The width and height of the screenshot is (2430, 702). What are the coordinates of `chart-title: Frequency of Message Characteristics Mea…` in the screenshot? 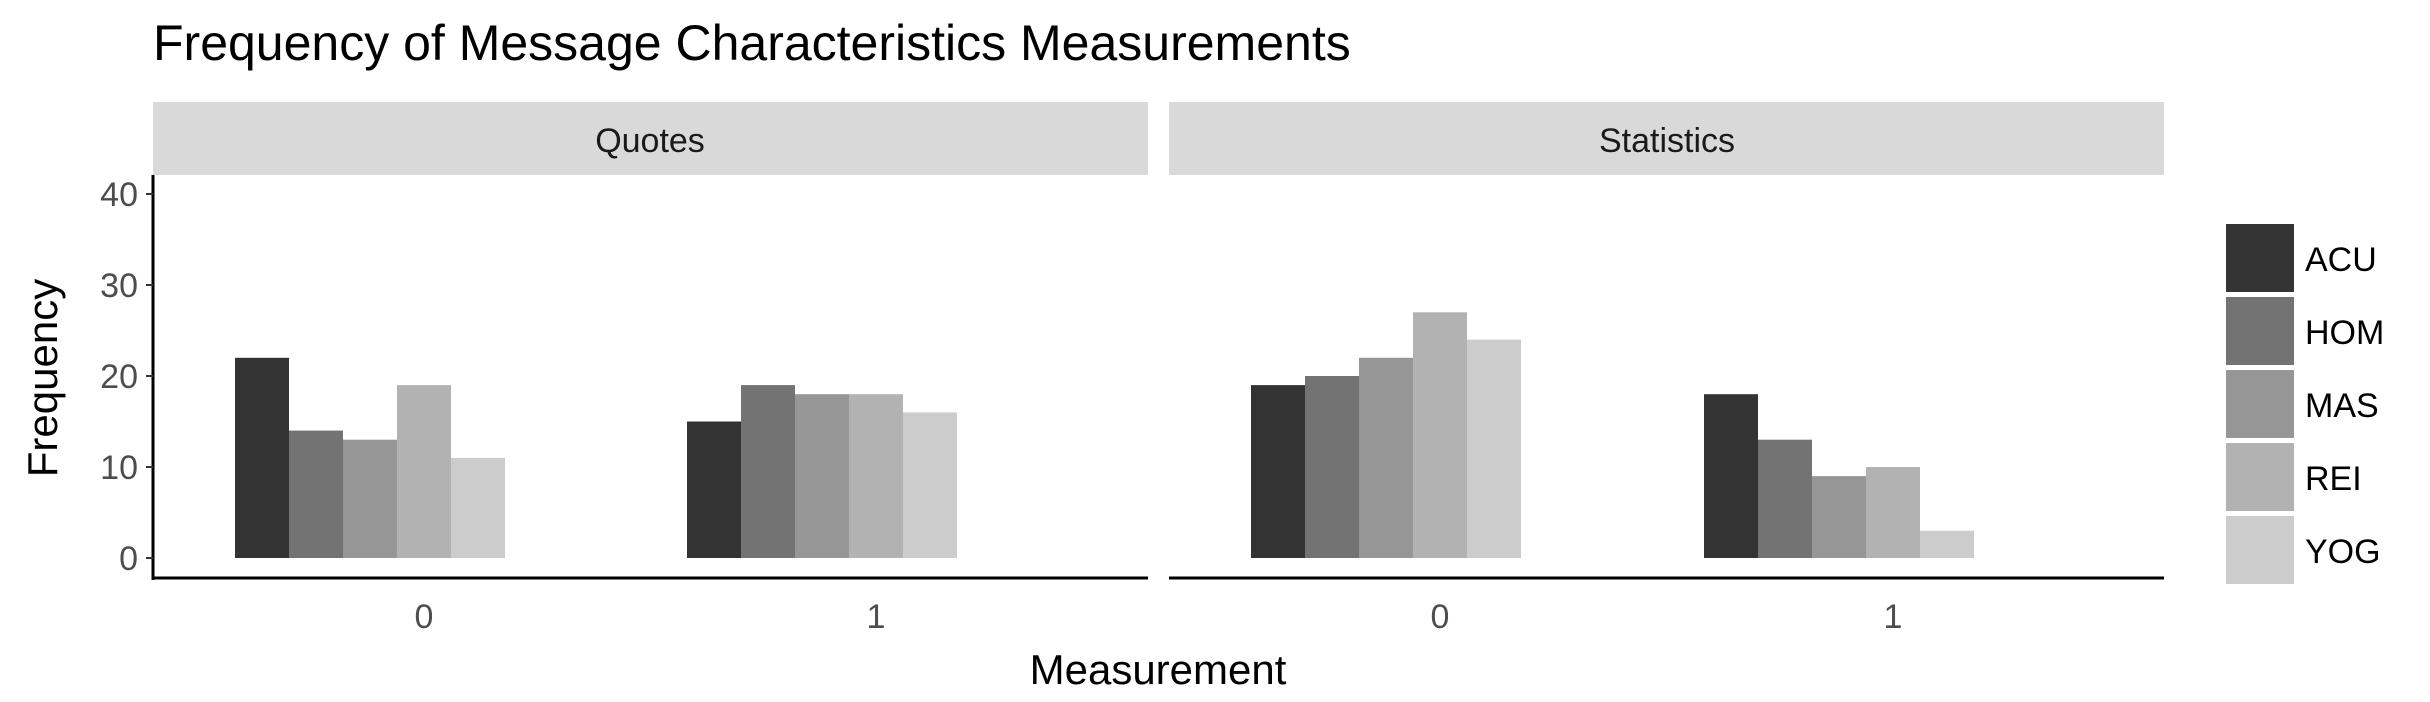 It's located at (752, 43).